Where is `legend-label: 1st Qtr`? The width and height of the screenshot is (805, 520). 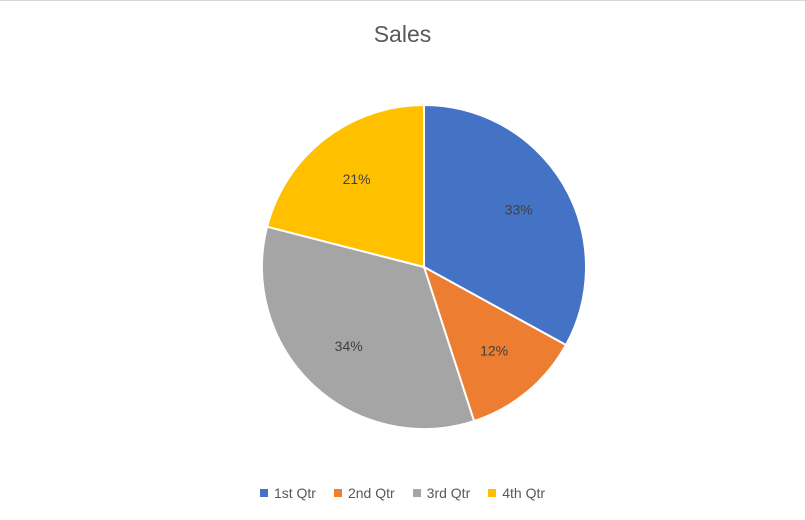 legend-label: 1st Qtr is located at coordinates (294, 493).